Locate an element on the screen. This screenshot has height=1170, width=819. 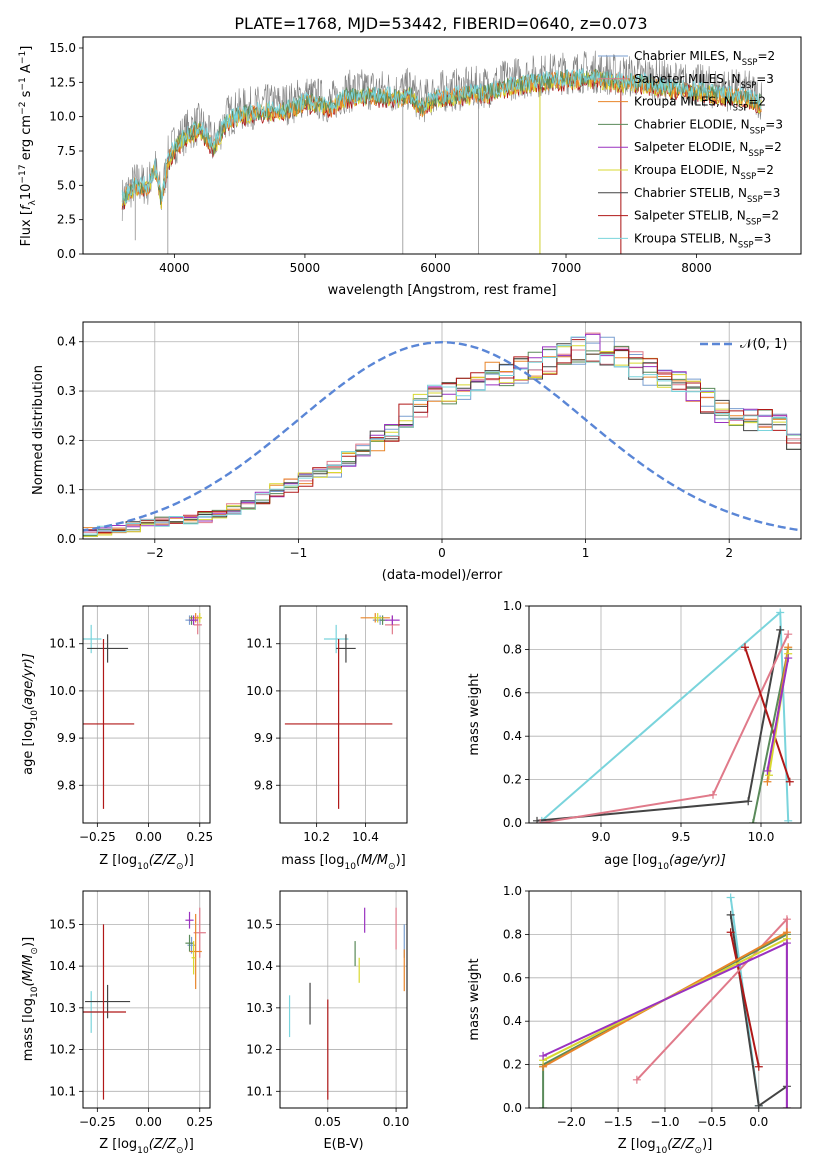
y-tick-label: 9.8 is located at coordinates (66, 785).